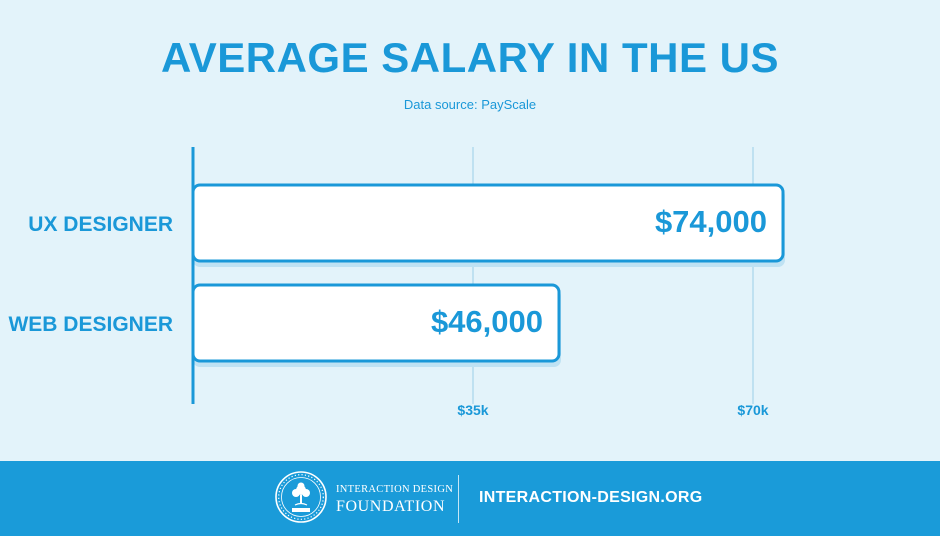 The image size is (940, 536). Describe the element at coordinates (391, 506) in the screenshot. I see `org-name-line2: FOUNDATION` at that location.